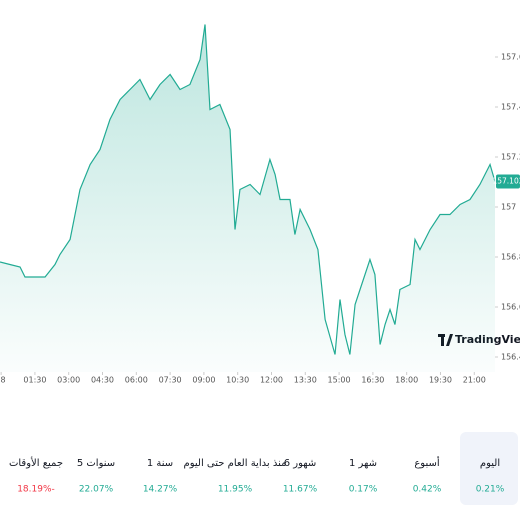 The width and height of the screenshot is (520, 524). I want to click on x-tick-label: 15:00, so click(339, 380).